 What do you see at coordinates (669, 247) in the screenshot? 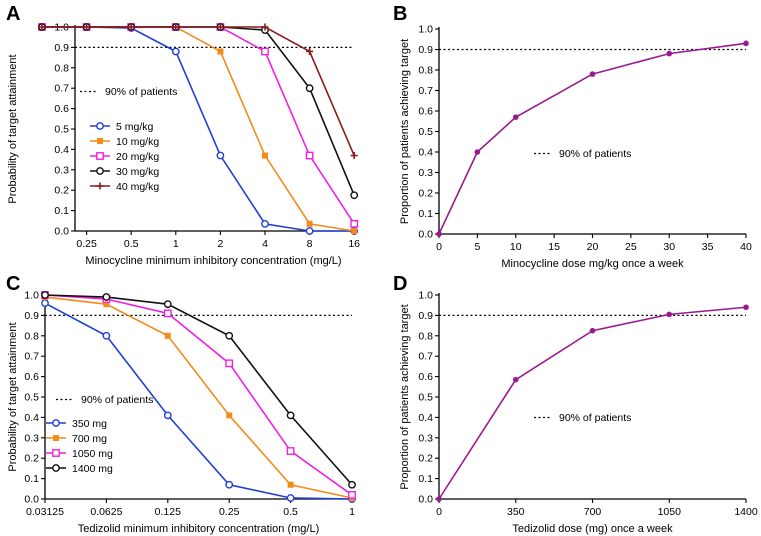
I see `x-tick-label: 30` at bounding box center [669, 247].